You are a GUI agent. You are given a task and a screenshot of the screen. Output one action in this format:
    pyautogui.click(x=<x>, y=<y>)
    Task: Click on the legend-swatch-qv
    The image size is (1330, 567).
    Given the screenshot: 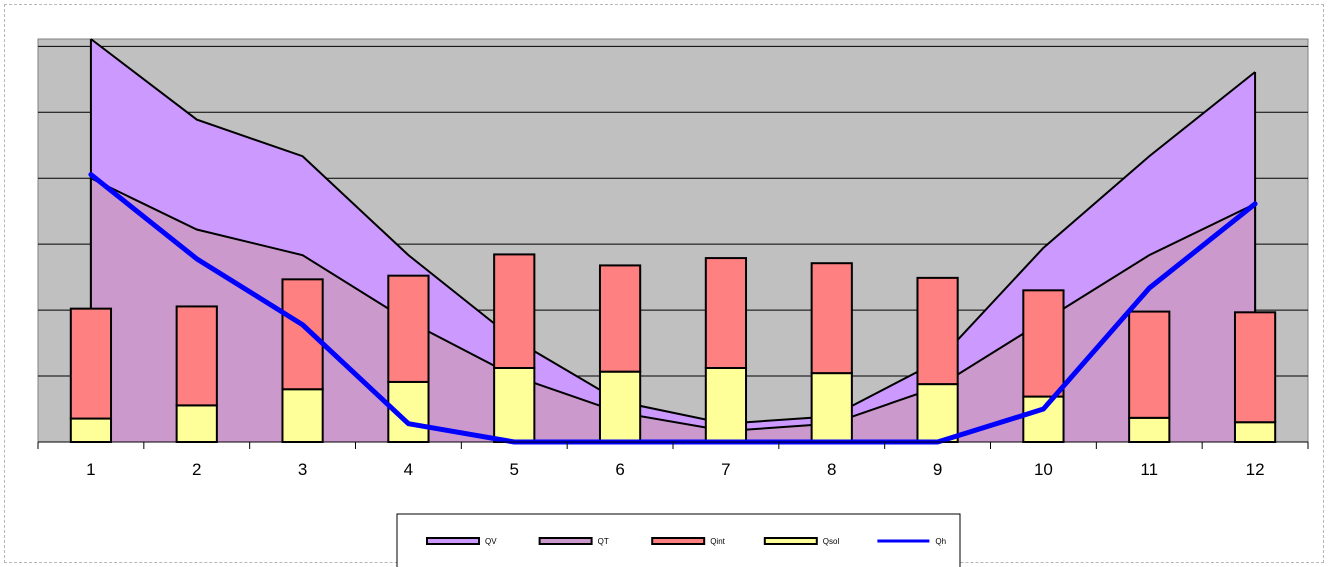 What is the action you would take?
    pyautogui.click(x=453, y=541)
    